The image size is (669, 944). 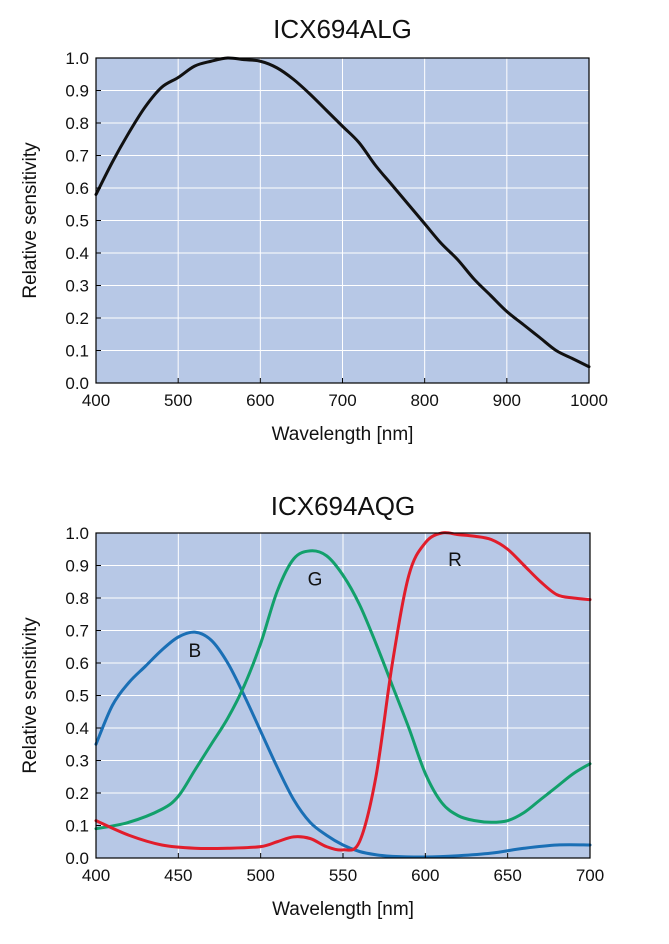 What do you see at coordinates (507, 875) in the screenshot?
I see `chart1-xtick-label-5: 650` at bounding box center [507, 875].